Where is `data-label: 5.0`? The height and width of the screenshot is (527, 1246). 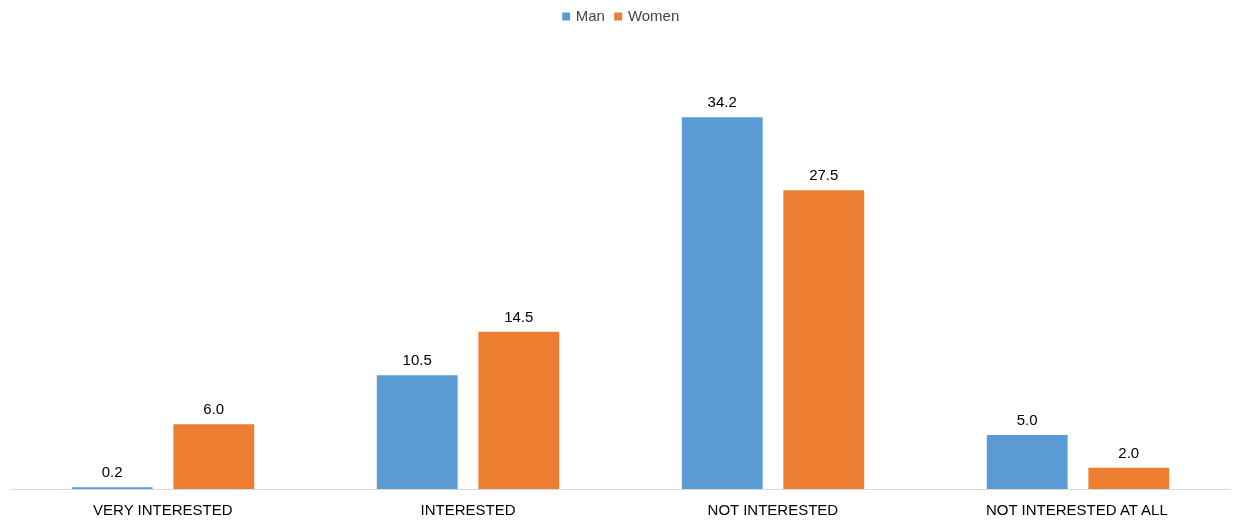 data-label: 5.0 is located at coordinates (1027, 420).